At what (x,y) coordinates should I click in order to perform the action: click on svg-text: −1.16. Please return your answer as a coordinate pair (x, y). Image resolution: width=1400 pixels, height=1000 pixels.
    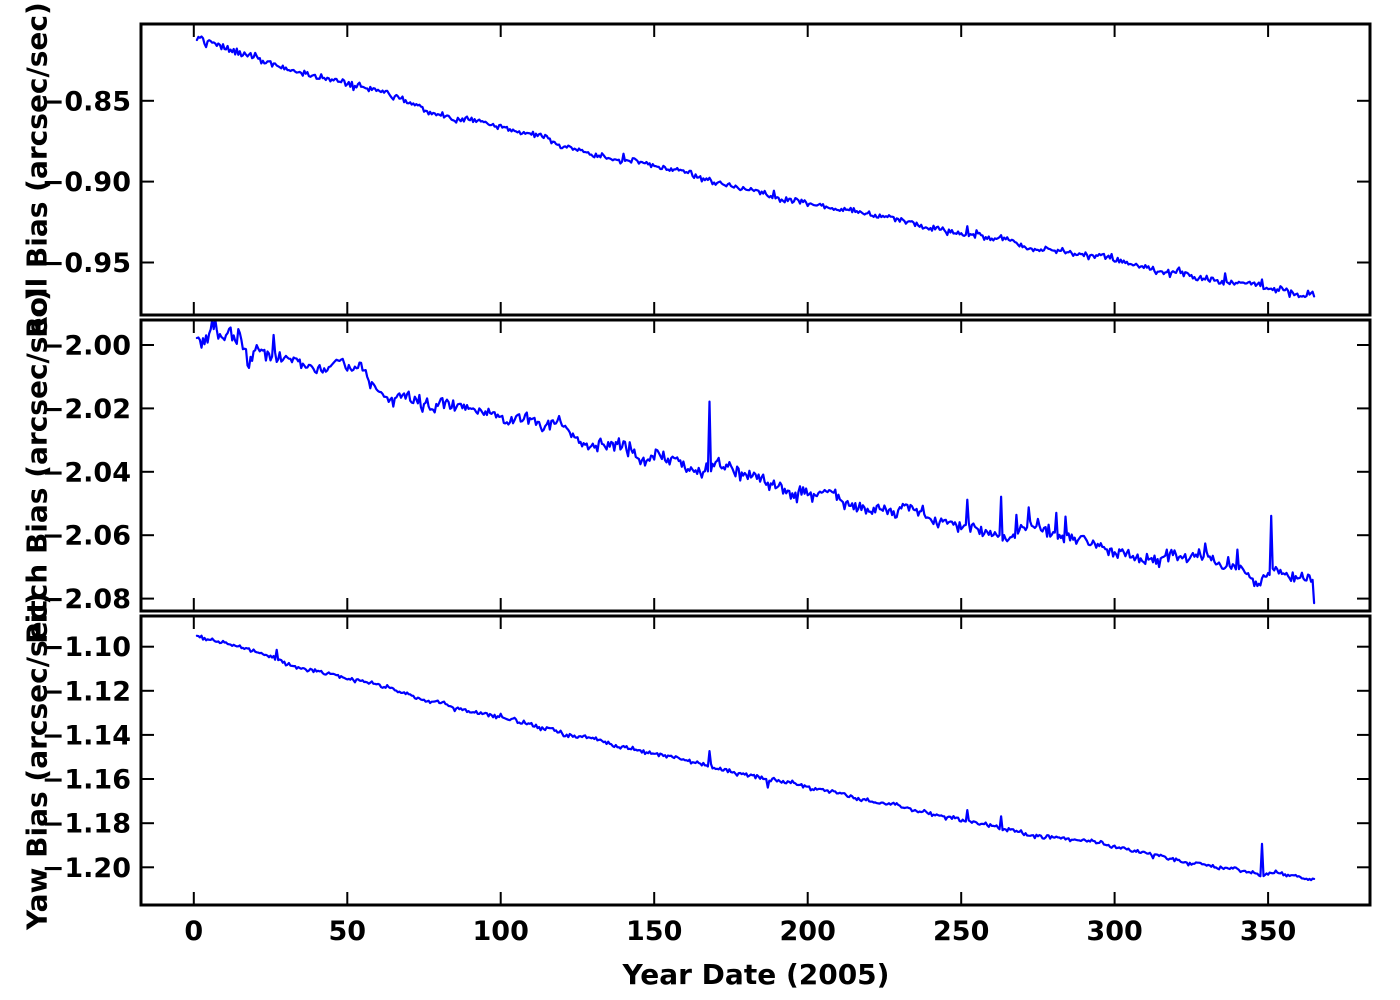
    Looking at the image, I should click on (86, 780).